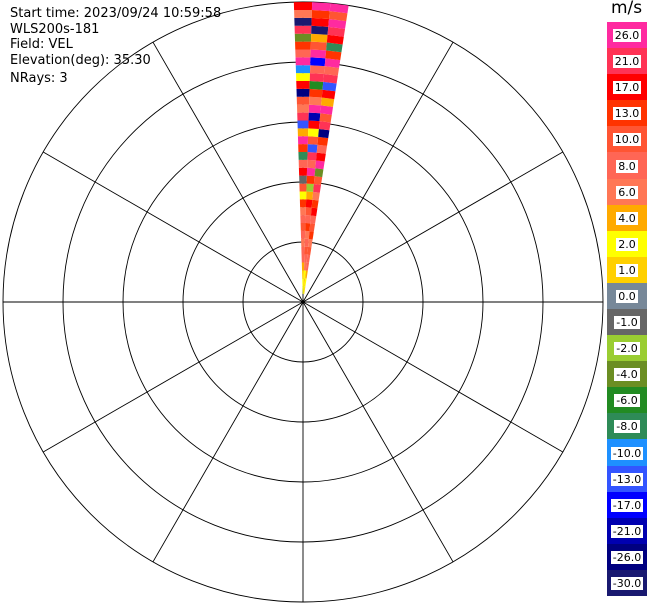  I want to click on colorbar-tick-label: 10.0, so click(627, 140).